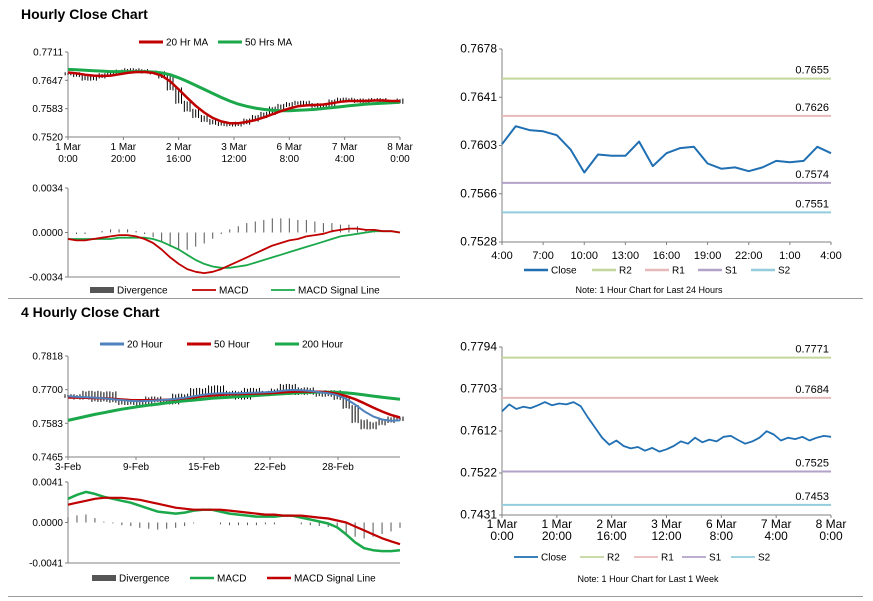  What do you see at coordinates (667, 256) in the screenshot?
I see `hourly-24h-xtick-label: 16:00` at bounding box center [667, 256].